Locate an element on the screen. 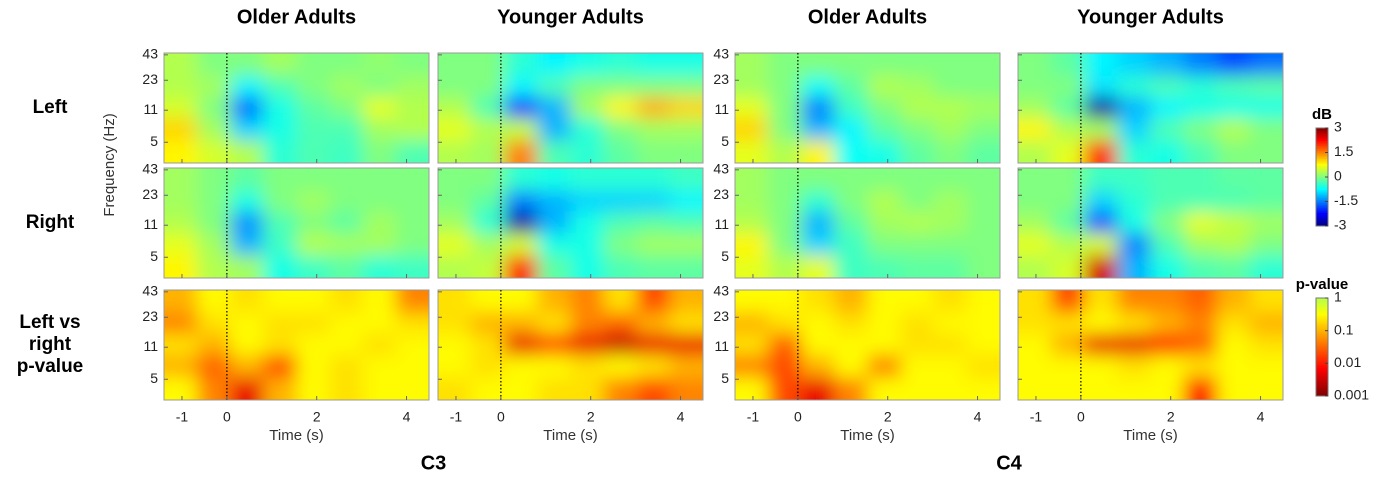  y-tick-label: 23 is located at coordinates (721, 316).